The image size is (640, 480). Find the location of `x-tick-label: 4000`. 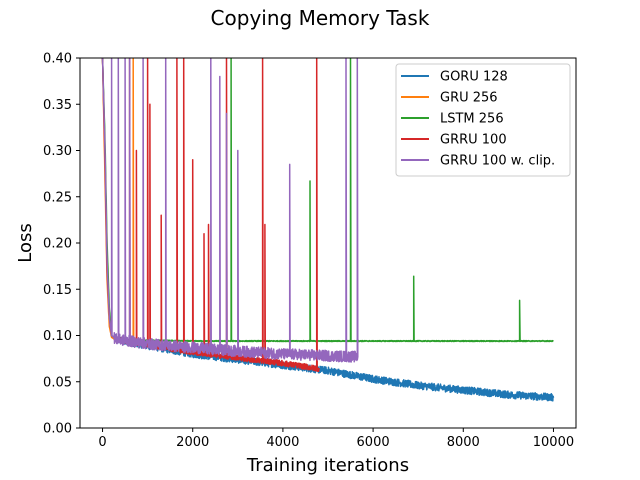

x-tick-label: 4000 is located at coordinates (282, 442).